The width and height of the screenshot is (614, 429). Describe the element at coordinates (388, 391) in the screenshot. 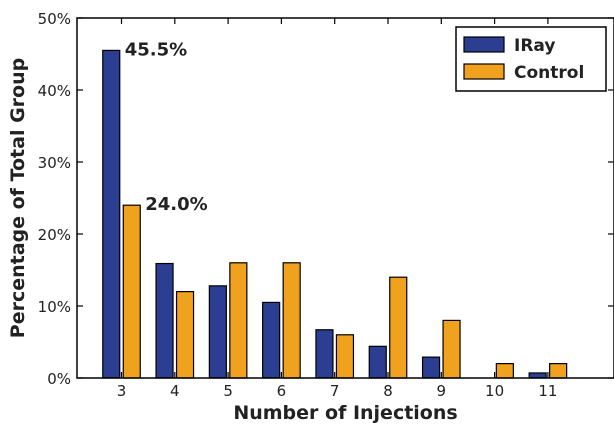

I see `x-tick-label: 8` at that location.